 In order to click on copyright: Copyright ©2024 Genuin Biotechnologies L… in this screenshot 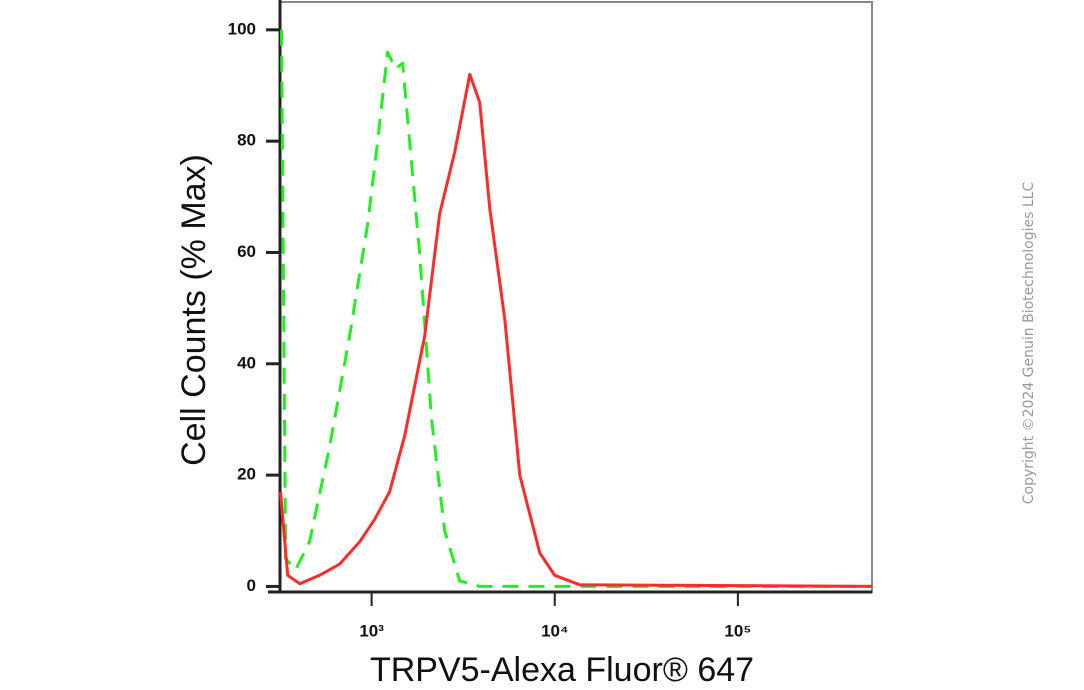, I will do `click(1029, 343)`.